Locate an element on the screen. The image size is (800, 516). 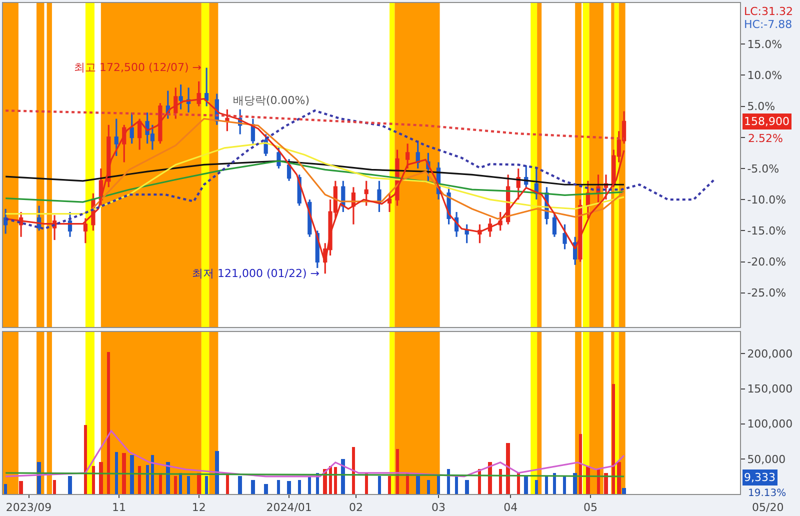
text: 05/20 is located at coordinates (768, 507).